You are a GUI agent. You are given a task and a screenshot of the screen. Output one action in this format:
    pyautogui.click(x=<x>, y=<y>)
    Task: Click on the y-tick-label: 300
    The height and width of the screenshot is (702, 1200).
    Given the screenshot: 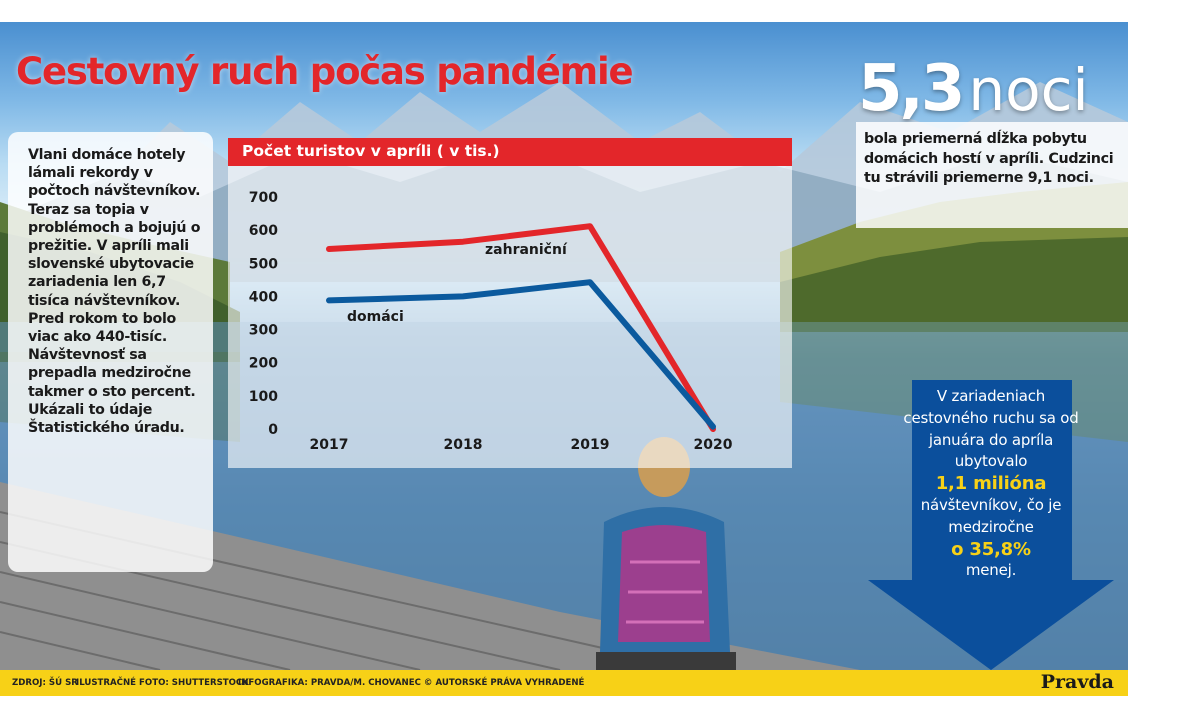 What is the action you would take?
    pyautogui.click(x=263, y=331)
    